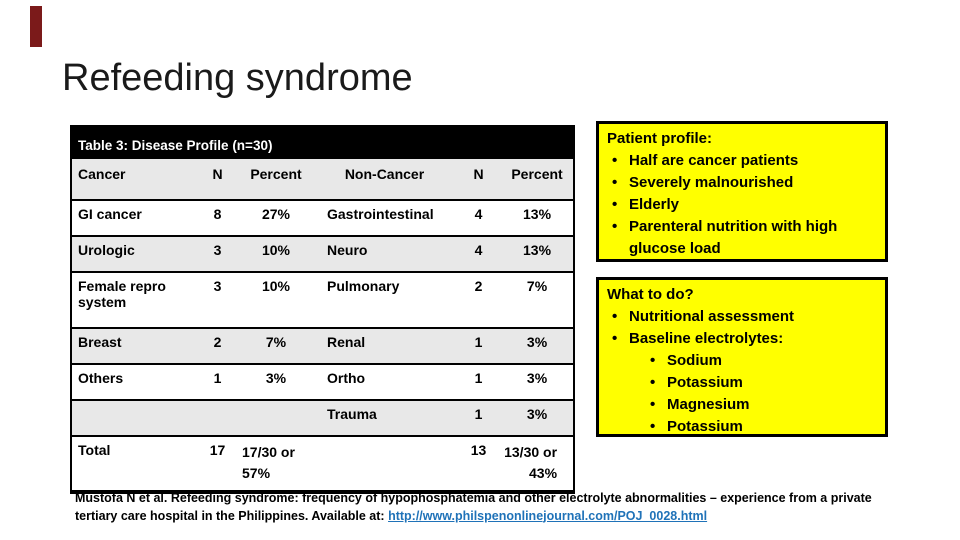 The height and width of the screenshot is (540, 960). Describe the element at coordinates (323, 218) in the screenshot. I see `table-row: GI cancer 8 27% Gastrointestinal 4 13%` at that location.